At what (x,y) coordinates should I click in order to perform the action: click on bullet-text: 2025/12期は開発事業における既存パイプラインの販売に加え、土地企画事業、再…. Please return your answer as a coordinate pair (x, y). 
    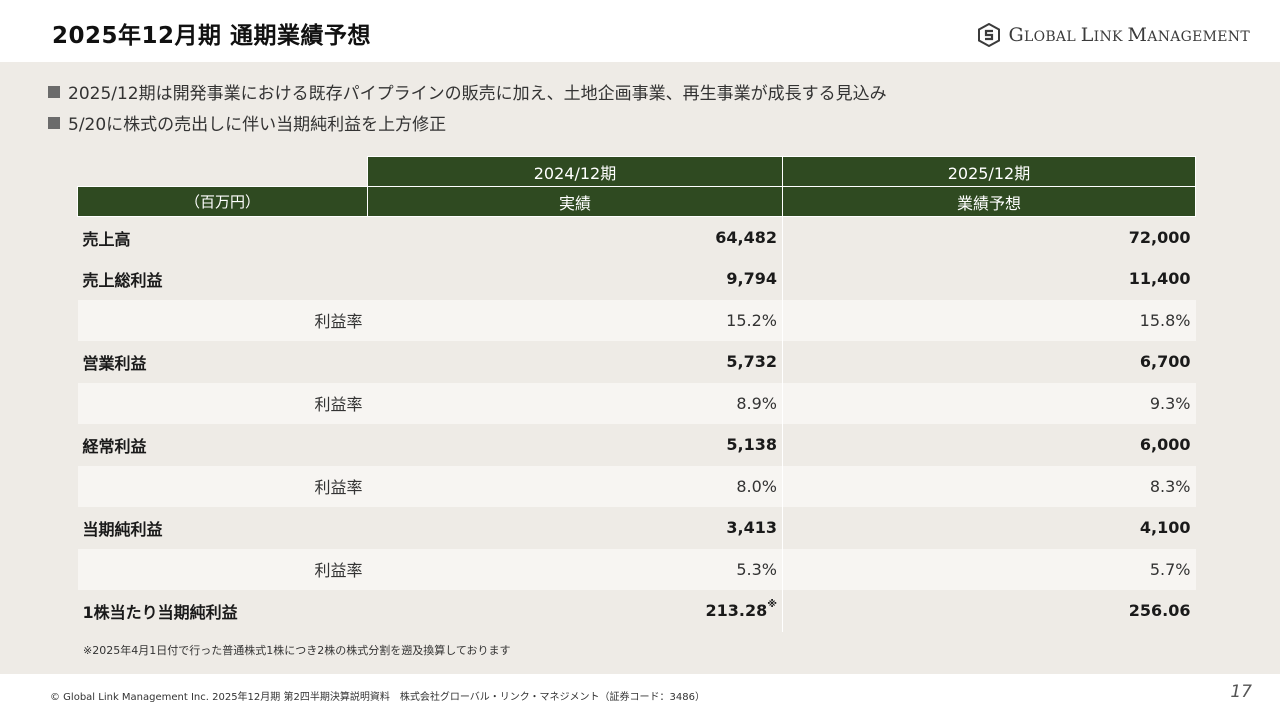
    Looking at the image, I should click on (477, 94).